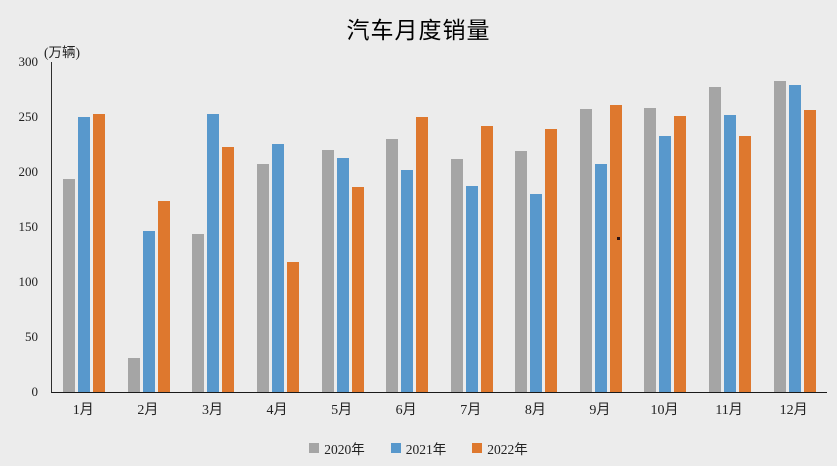 The height and width of the screenshot is (466, 837). What do you see at coordinates (600, 278) in the screenshot?
I see `bar-2021年-9月` at bounding box center [600, 278].